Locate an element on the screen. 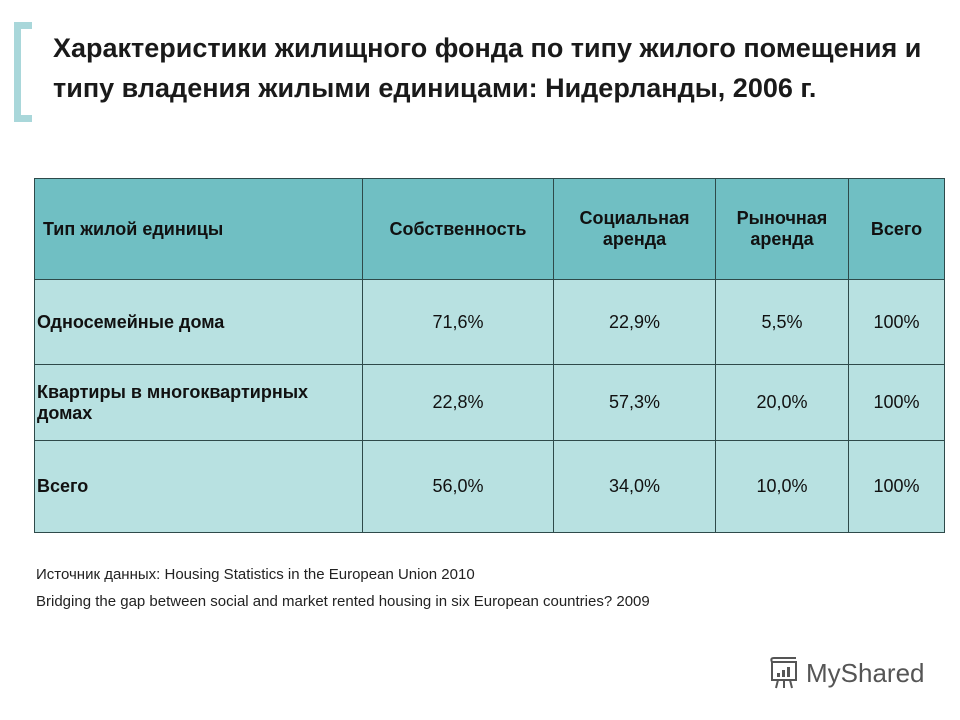 The image size is (960, 720). table-row: Всего 56,0% 34,0% 10,0% 100% is located at coordinates (489, 486).